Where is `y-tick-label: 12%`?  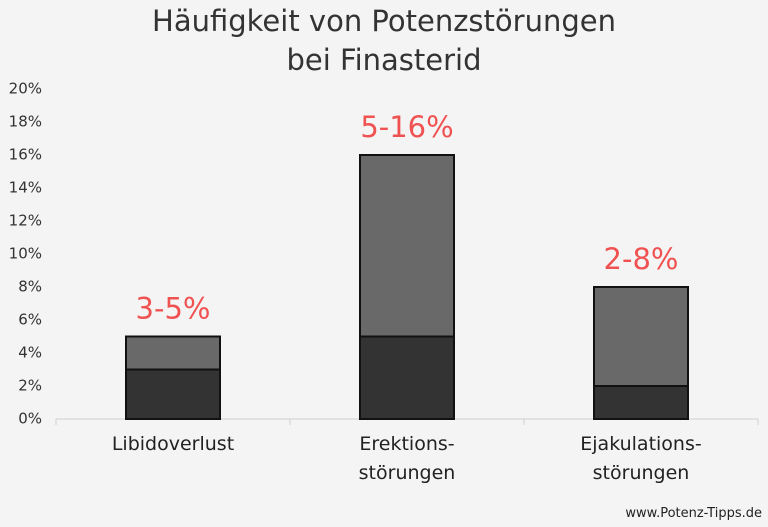 y-tick-label: 12% is located at coordinates (25, 221).